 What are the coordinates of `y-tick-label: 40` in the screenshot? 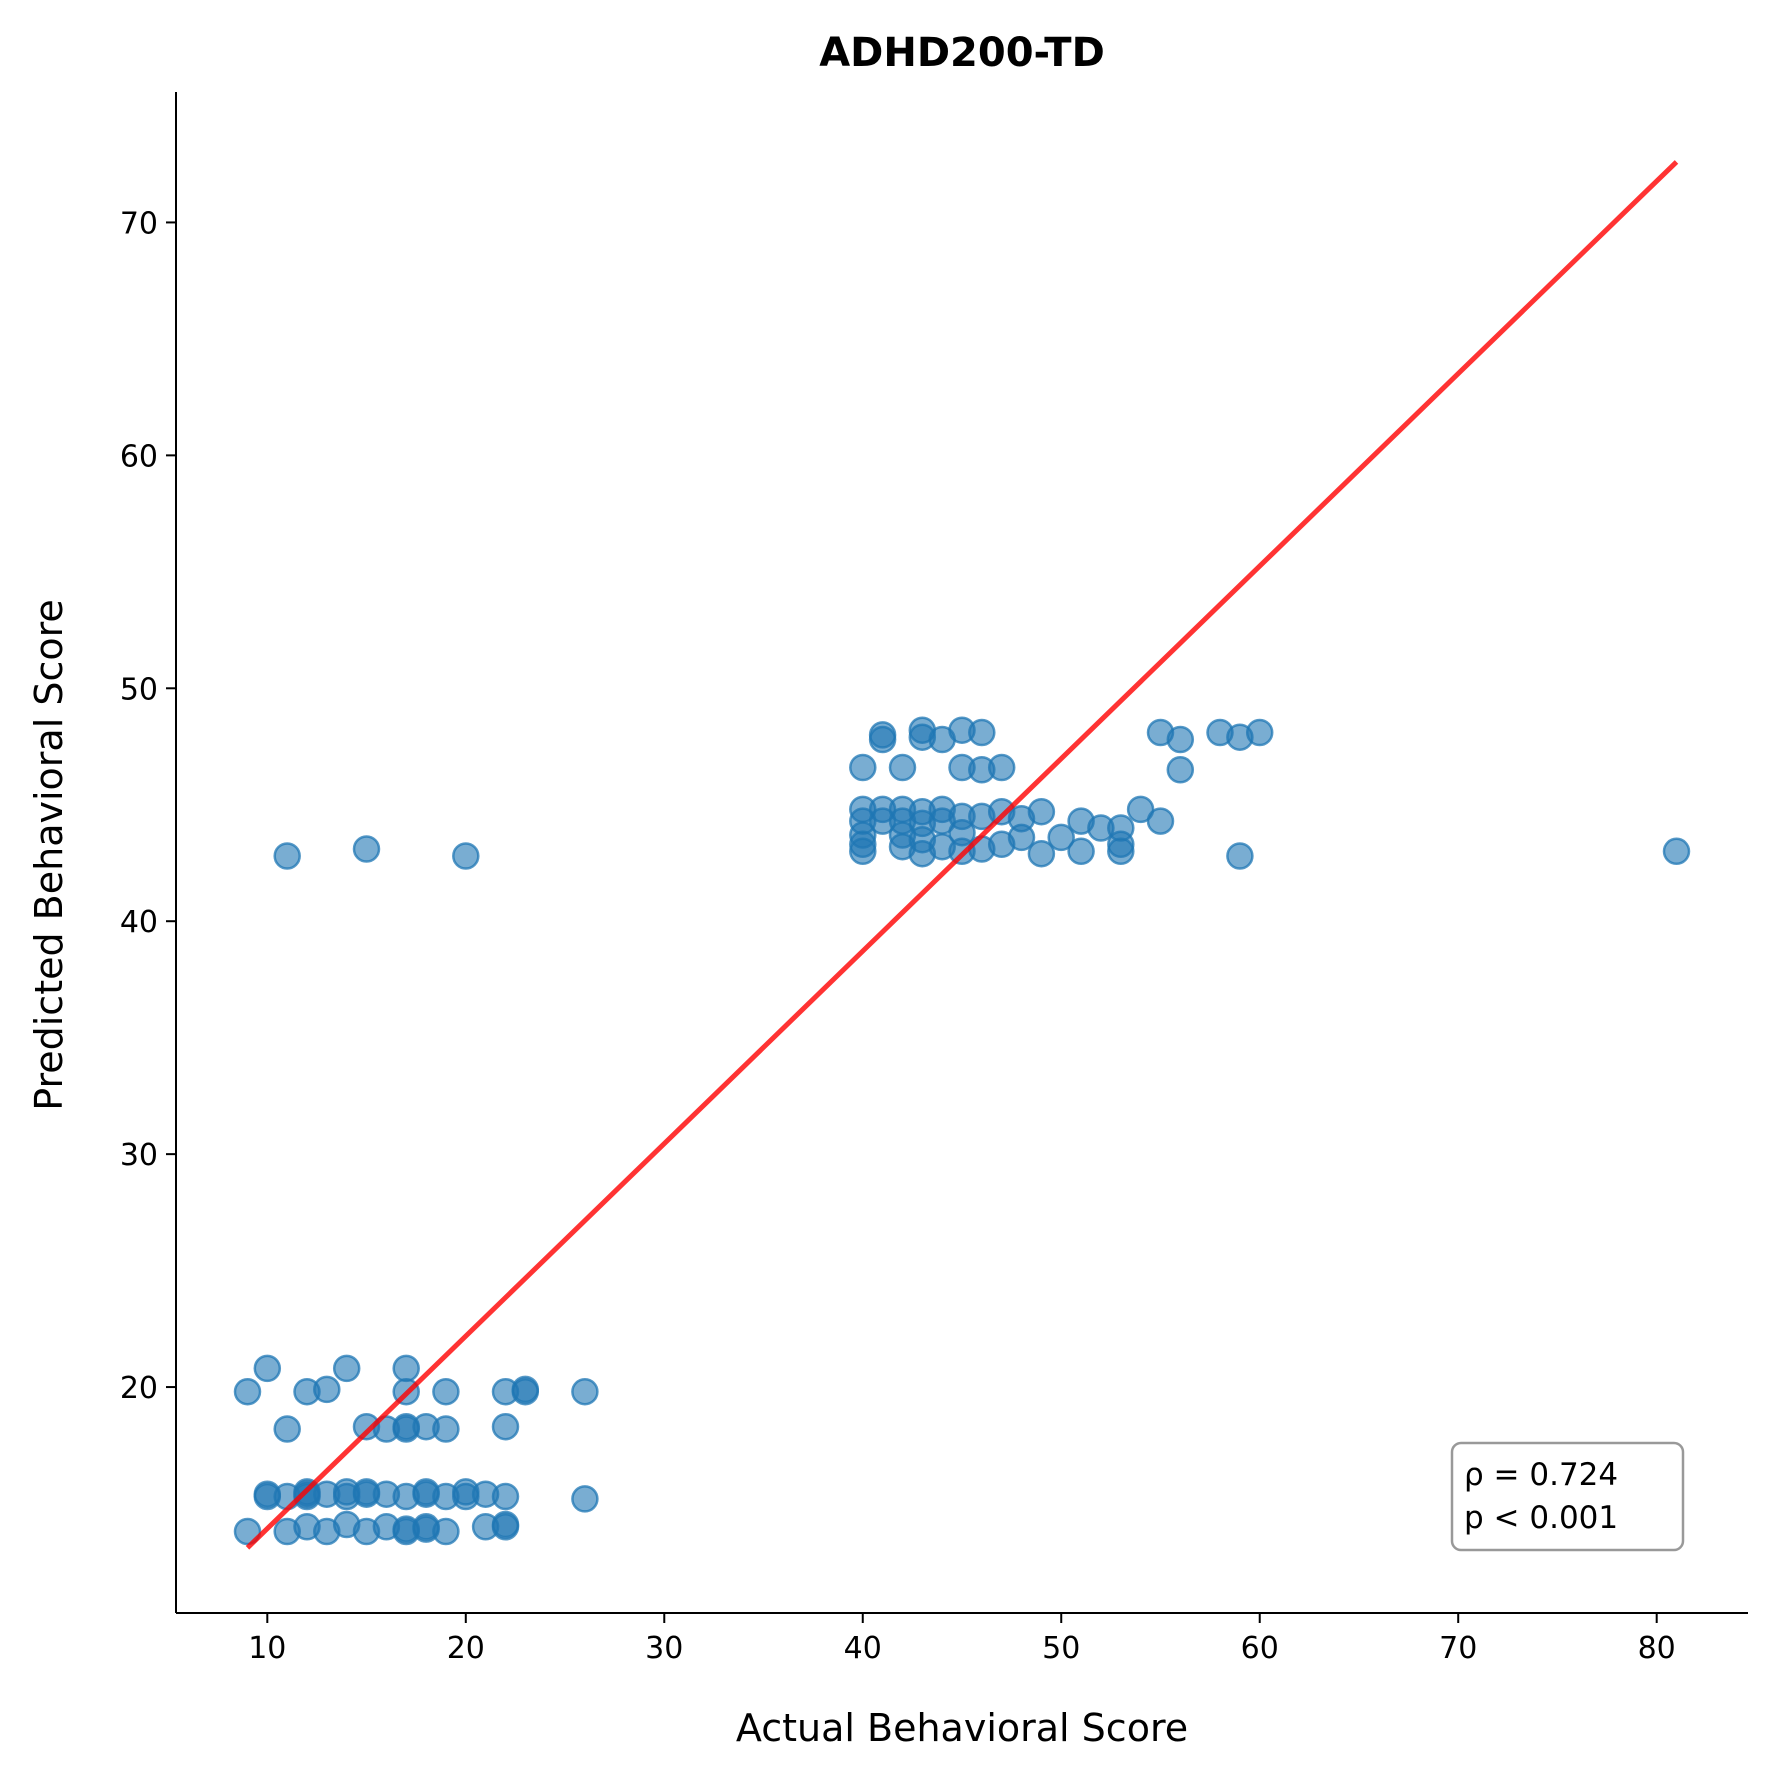 It's located at (139, 922).